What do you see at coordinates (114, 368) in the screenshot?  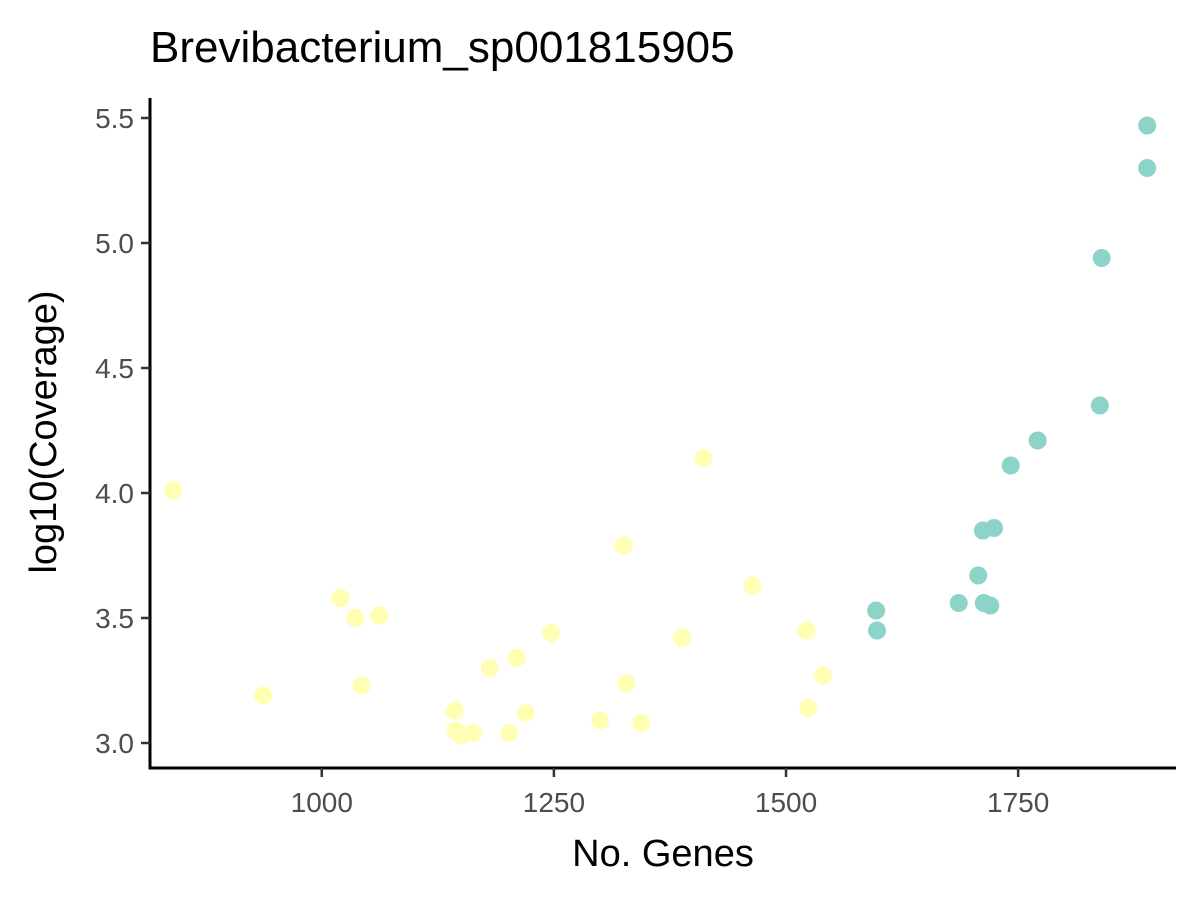 I see `y-tick-label: 4.5` at bounding box center [114, 368].